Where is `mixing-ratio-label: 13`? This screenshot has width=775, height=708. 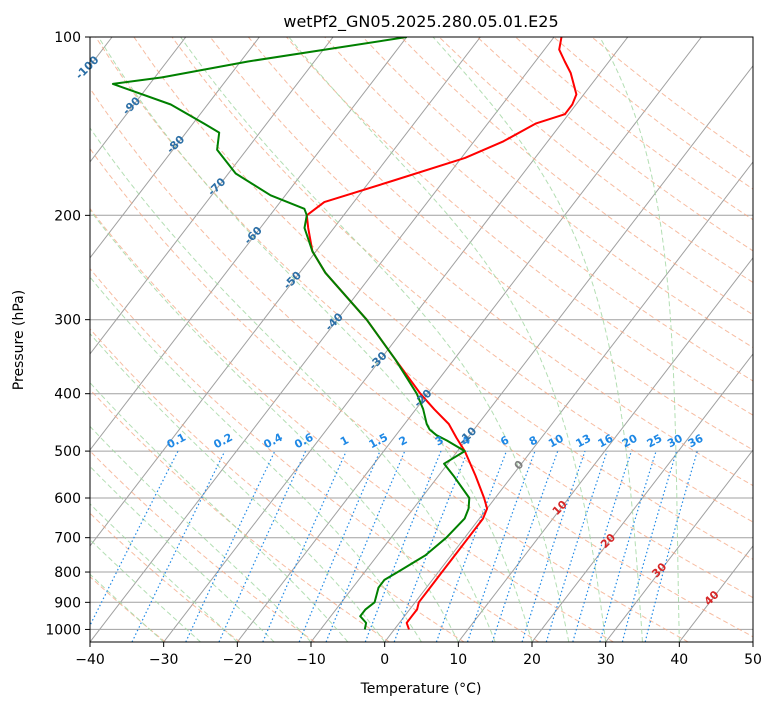 mixing-ratio-label: 13 is located at coordinates (584, 441).